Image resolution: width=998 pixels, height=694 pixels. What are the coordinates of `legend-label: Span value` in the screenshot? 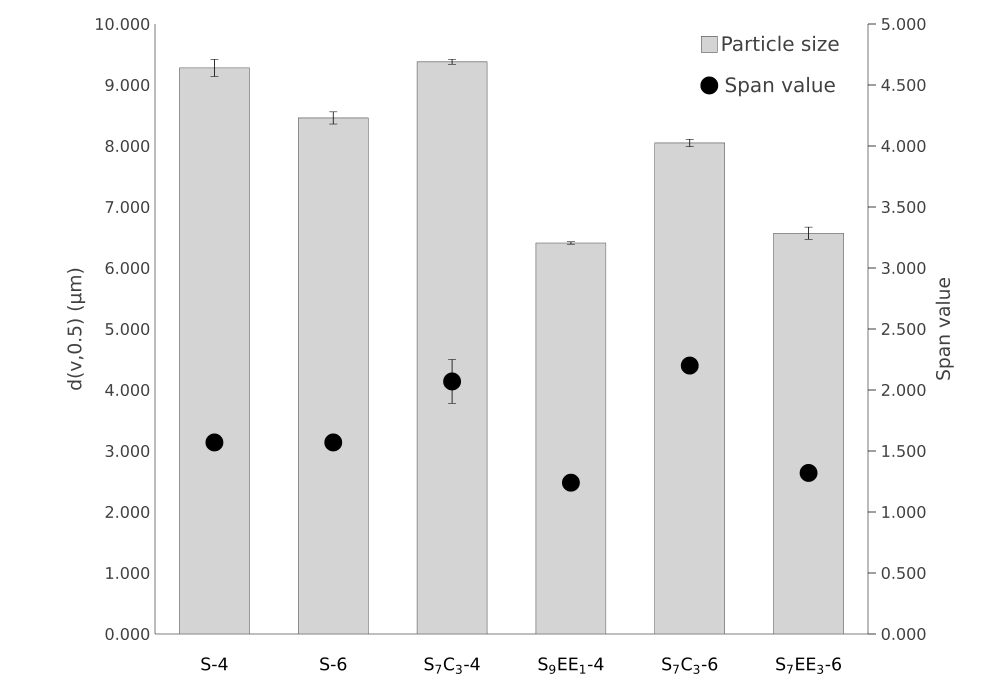 It's located at (780, 86).